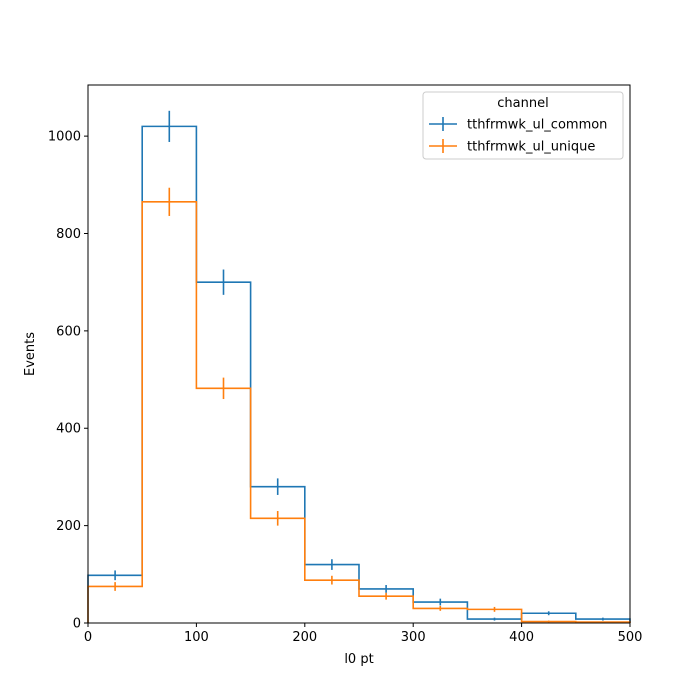 The height and width of the screenshot is (700, 700). I want to click on x-tick-label: 100, so click(196, 637).